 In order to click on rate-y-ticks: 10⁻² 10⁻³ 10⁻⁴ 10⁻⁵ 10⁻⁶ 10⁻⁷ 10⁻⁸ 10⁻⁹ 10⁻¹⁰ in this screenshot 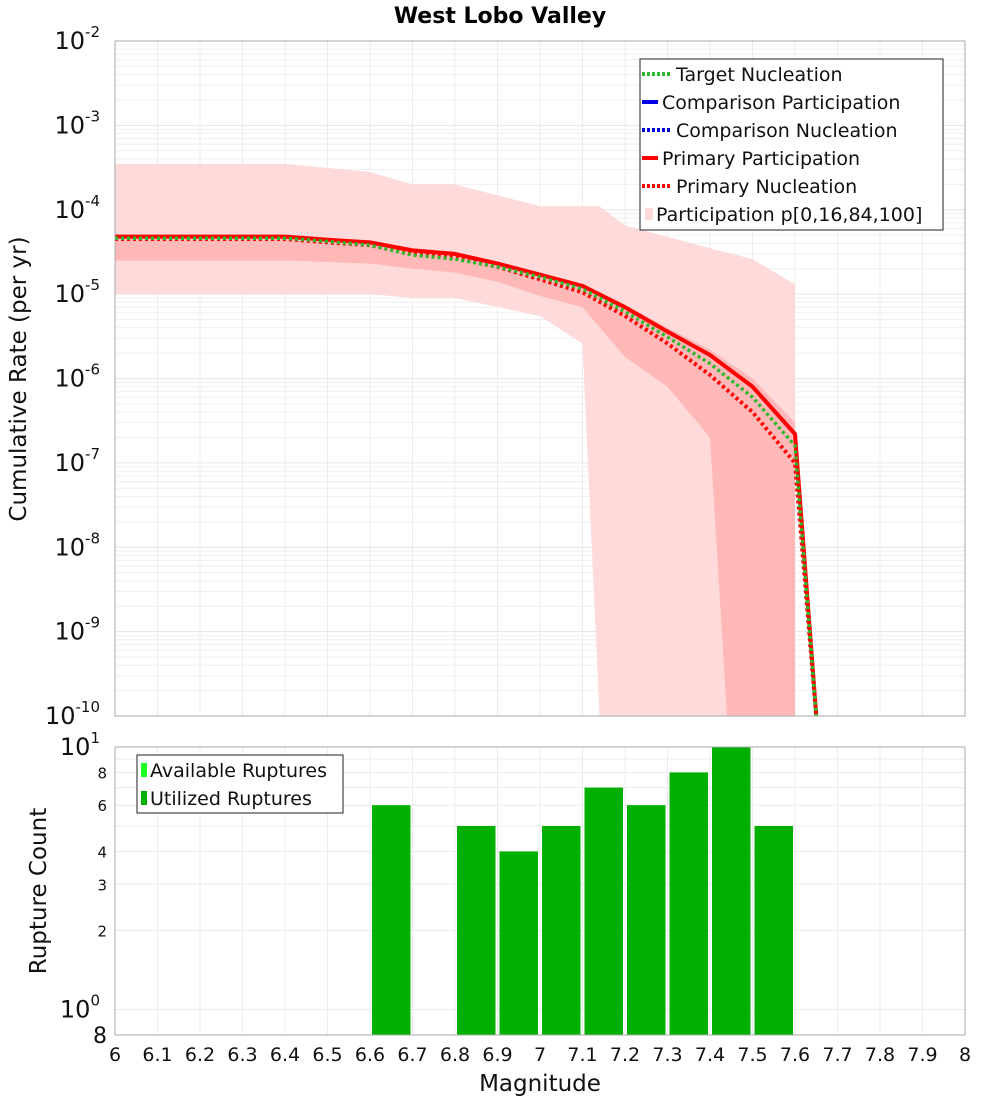, I will do `click(72, 376)`.